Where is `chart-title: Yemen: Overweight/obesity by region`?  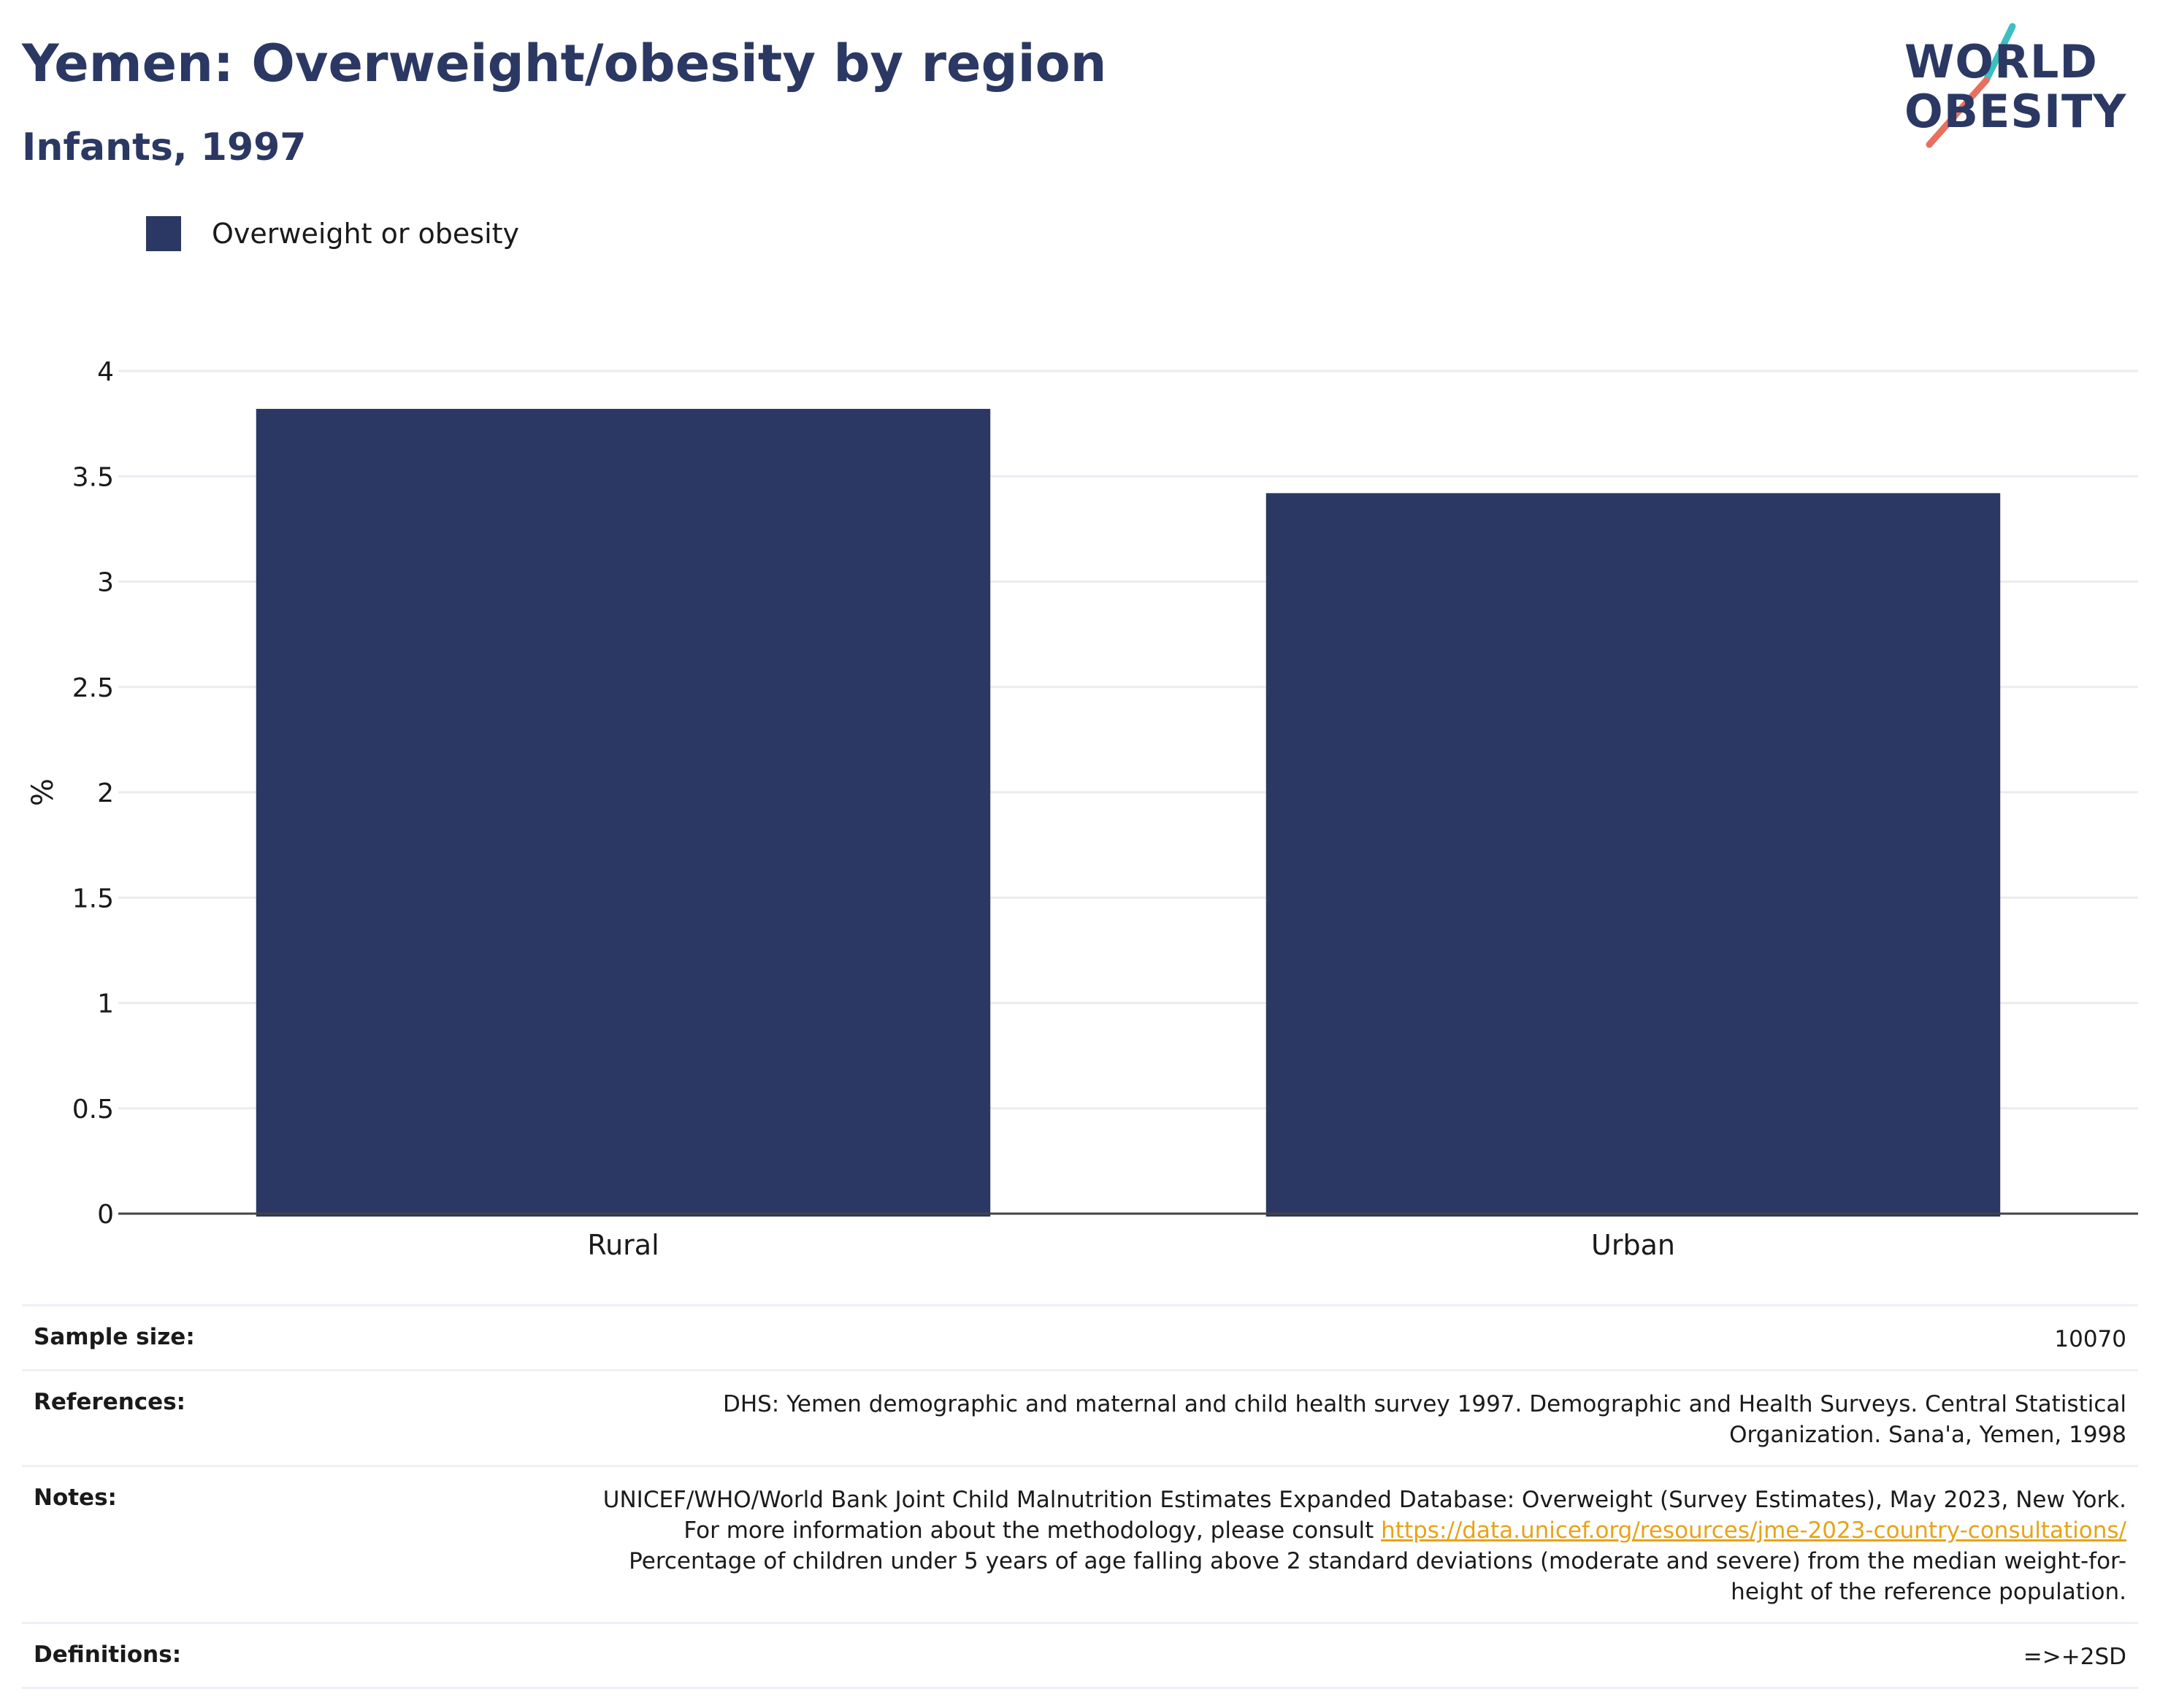
chart-title: Yemen: Overweight/obesity by region is located at coordinates (564, 63).